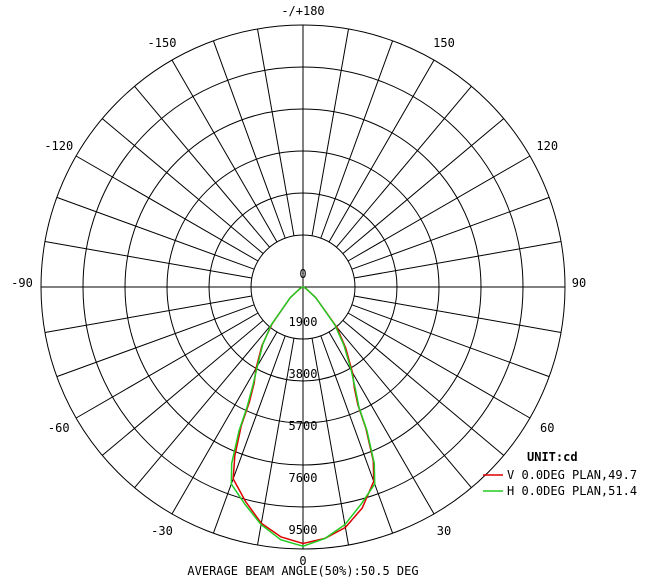  What do you see at coordinates (303, 478) in the screenshot?
I see `radial-tick-label: 7600` at bounding box center [303, 478].